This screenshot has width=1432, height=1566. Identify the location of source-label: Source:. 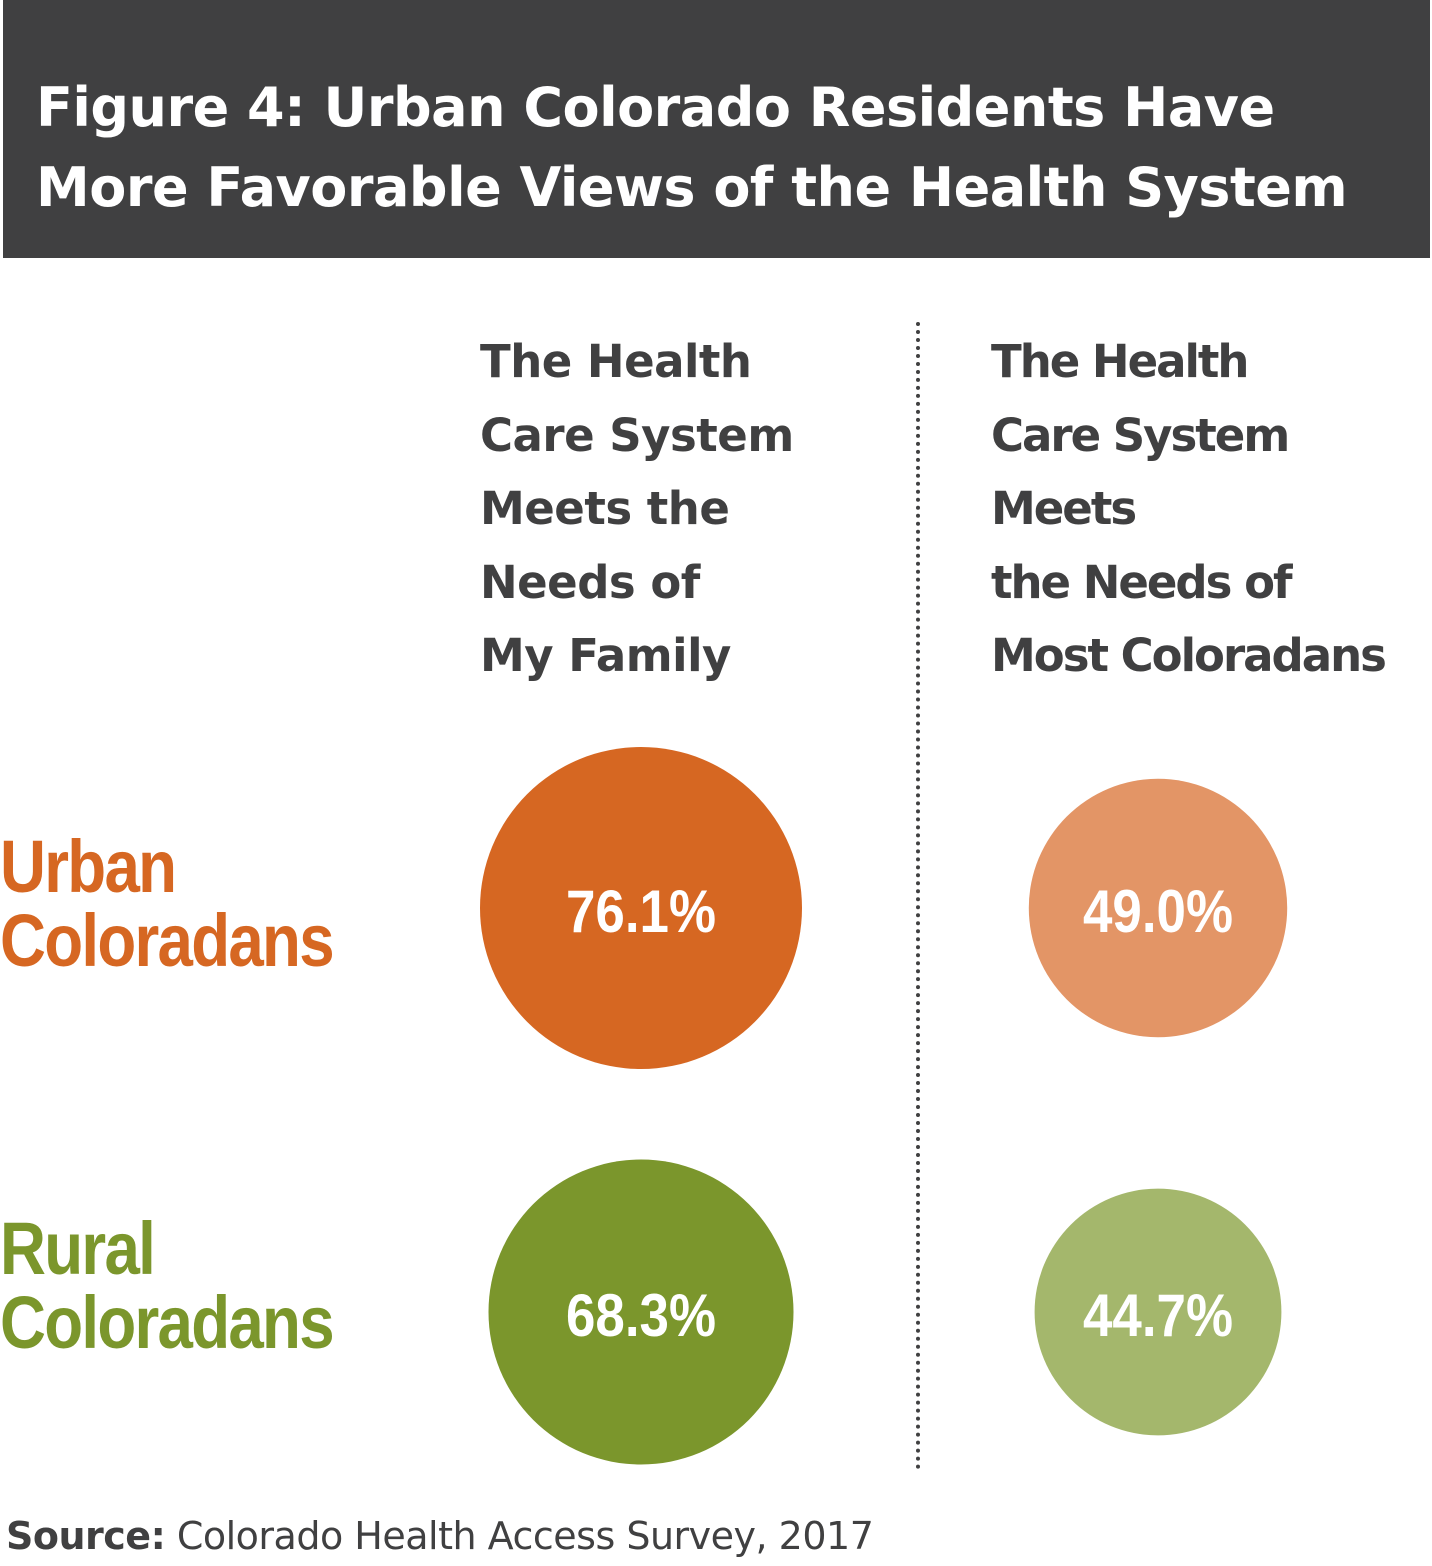
(86, 1536).